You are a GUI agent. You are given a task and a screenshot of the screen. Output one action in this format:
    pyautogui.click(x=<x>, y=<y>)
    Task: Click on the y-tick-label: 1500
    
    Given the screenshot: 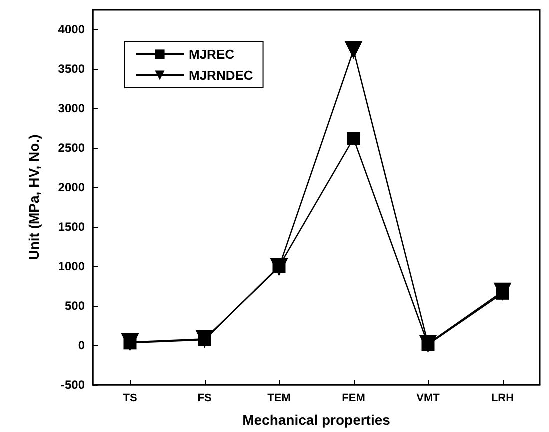 What is the action you would take?
    pyautogui.click(x=72, y=227)
    